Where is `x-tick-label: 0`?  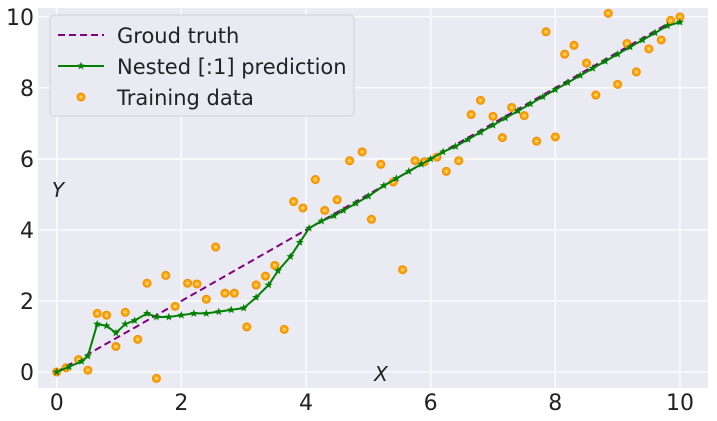 x-tick-label: 0 is located at coordinates (57, 403).